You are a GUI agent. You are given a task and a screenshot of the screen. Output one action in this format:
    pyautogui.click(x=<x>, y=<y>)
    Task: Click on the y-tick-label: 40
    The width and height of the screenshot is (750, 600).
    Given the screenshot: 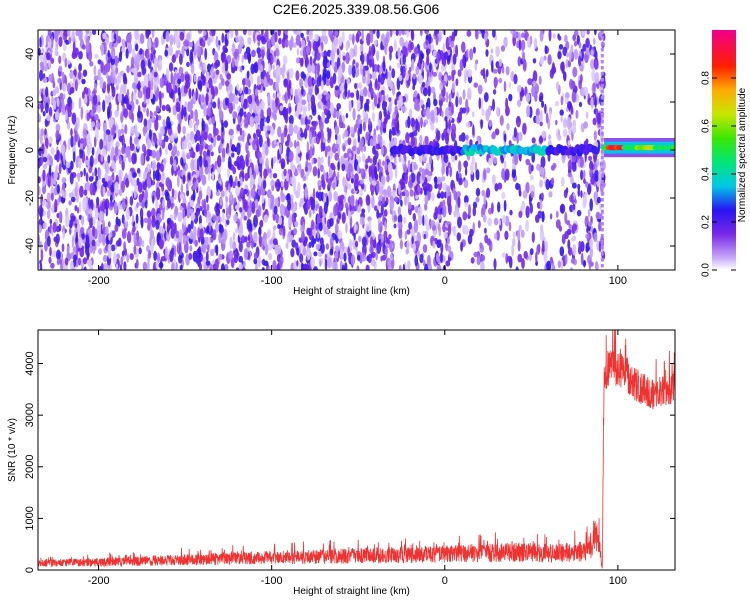 What is the action you would take?
    pyautogui.click(x=30, y=54)
    